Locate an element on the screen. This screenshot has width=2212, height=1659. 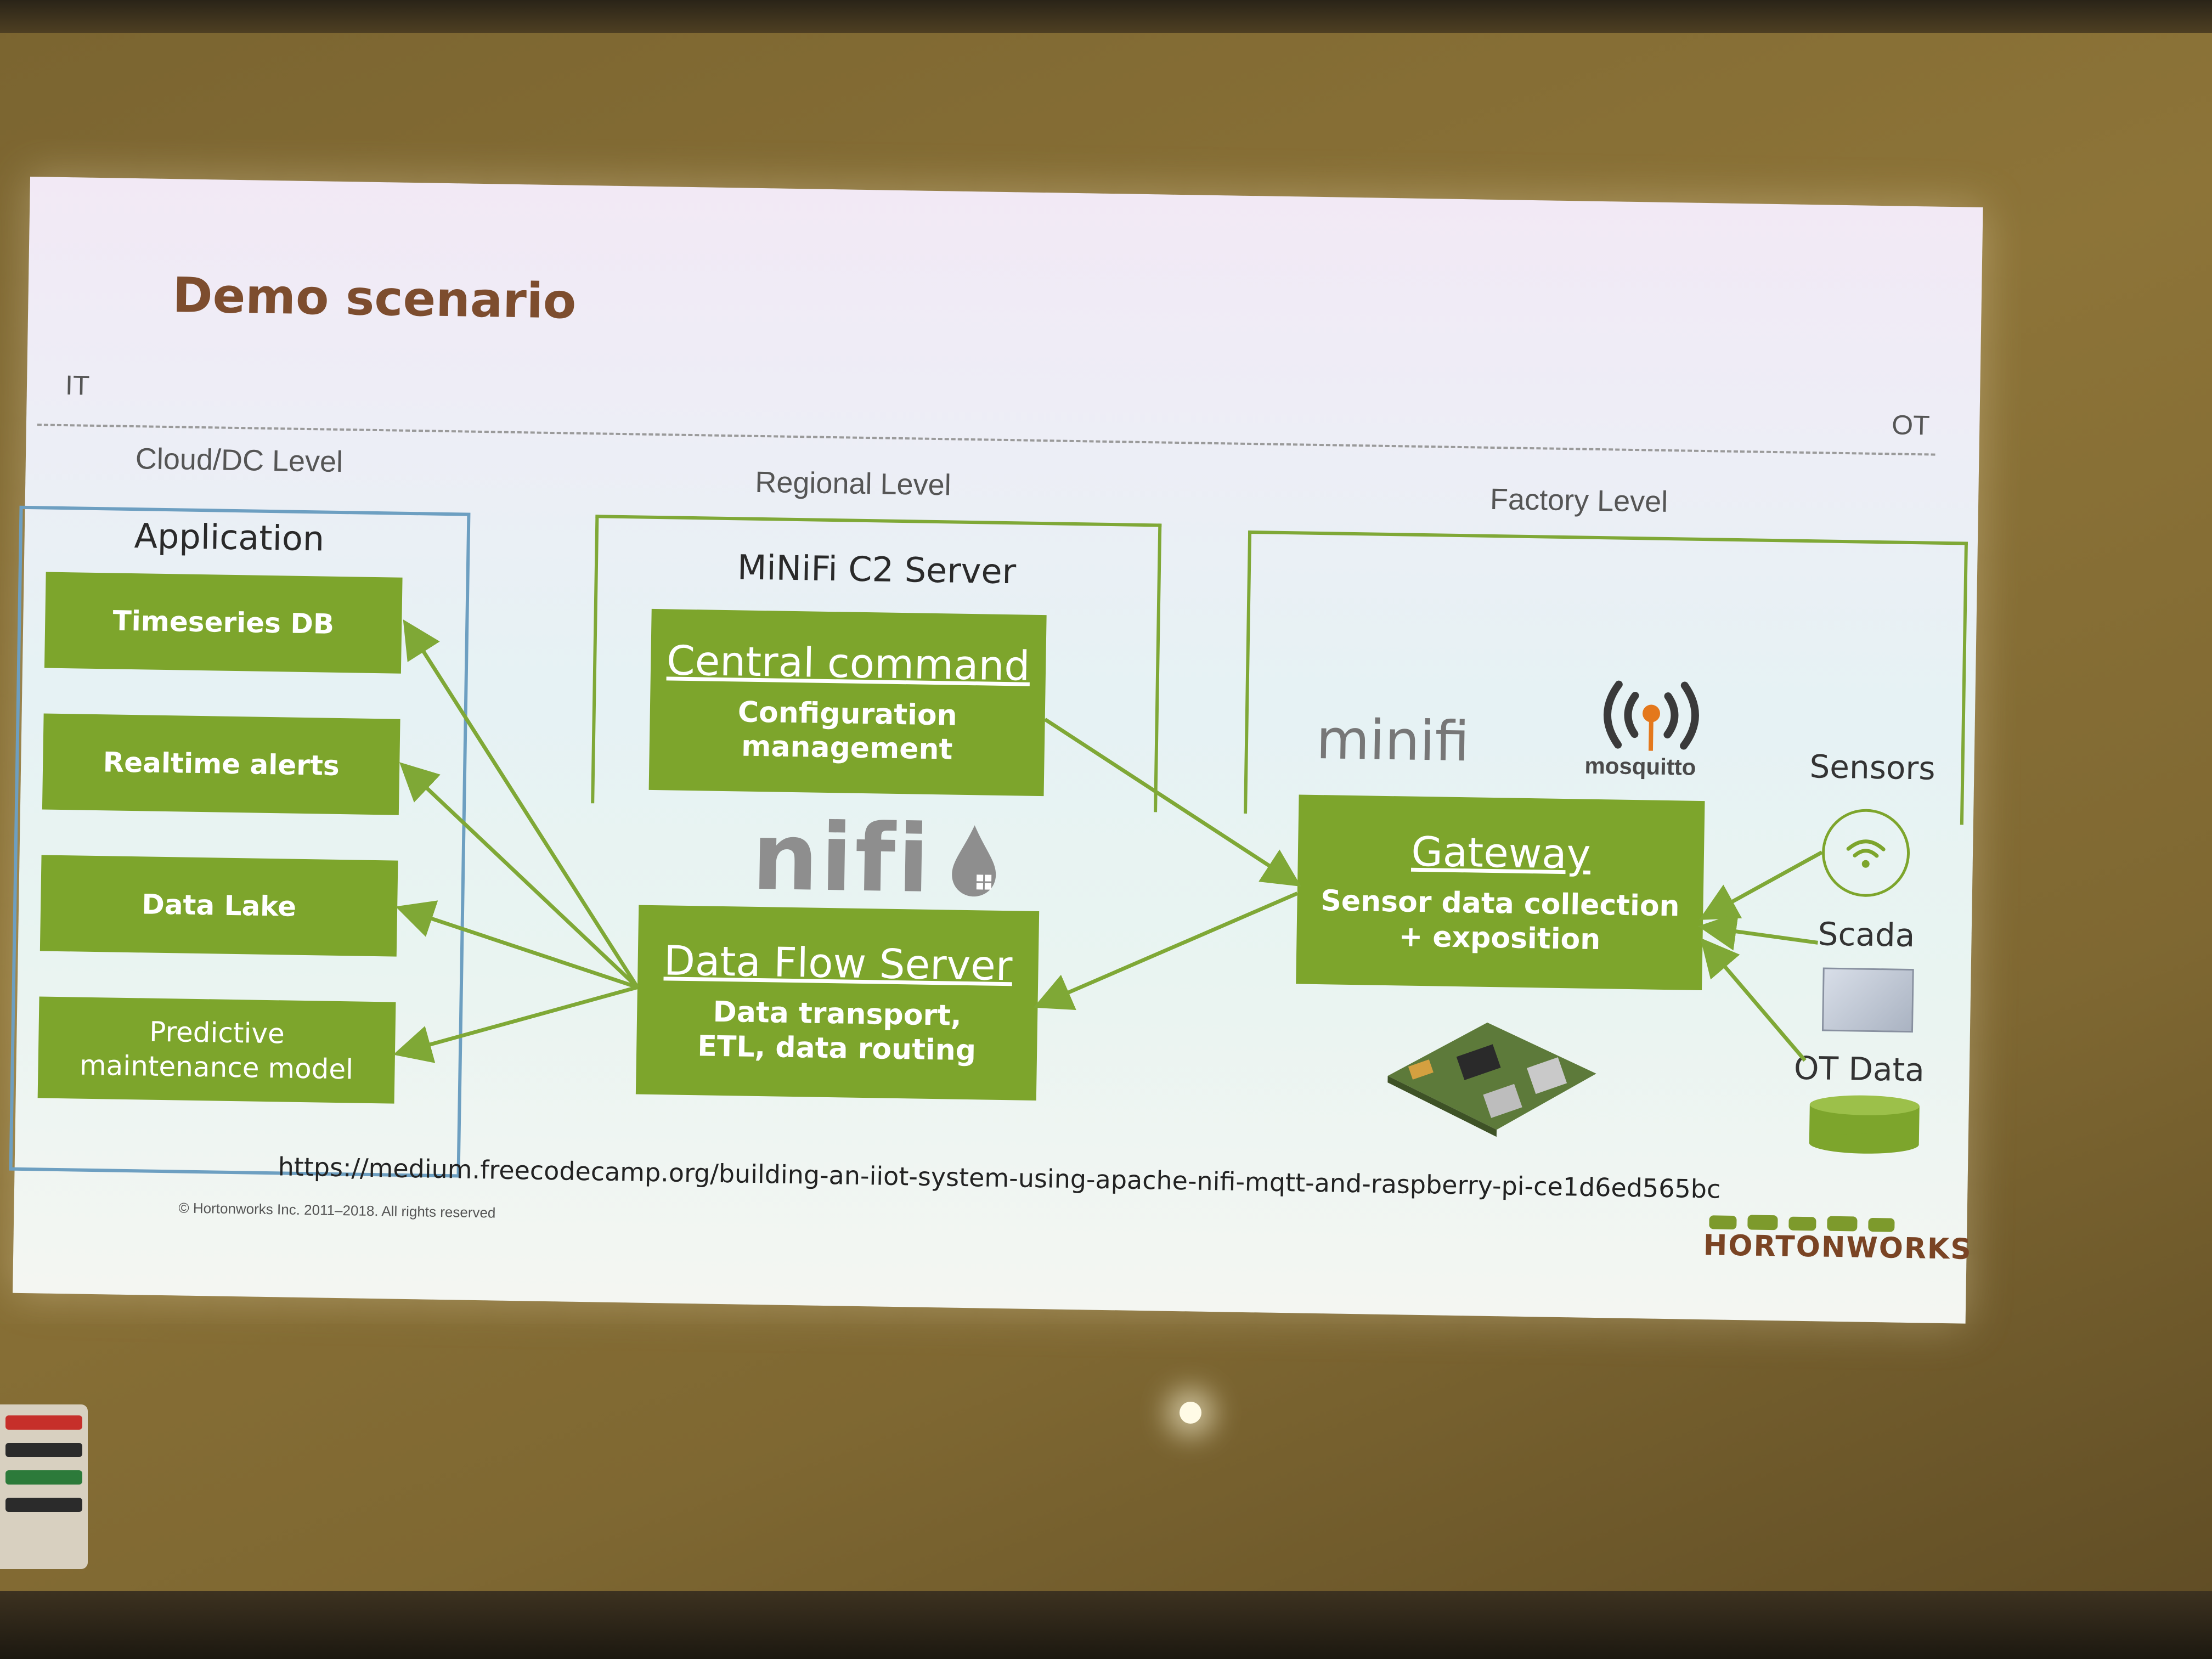
wifi-icon is located at coordinates (1866, 854).